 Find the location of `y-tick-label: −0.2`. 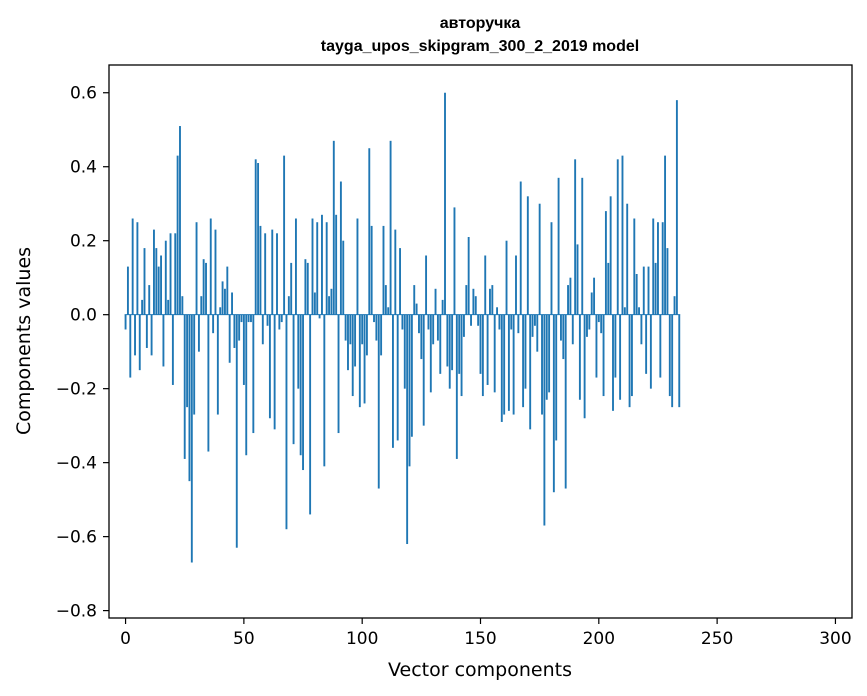

y-tick-label: −0.2 is located at coordinates (76, 390).